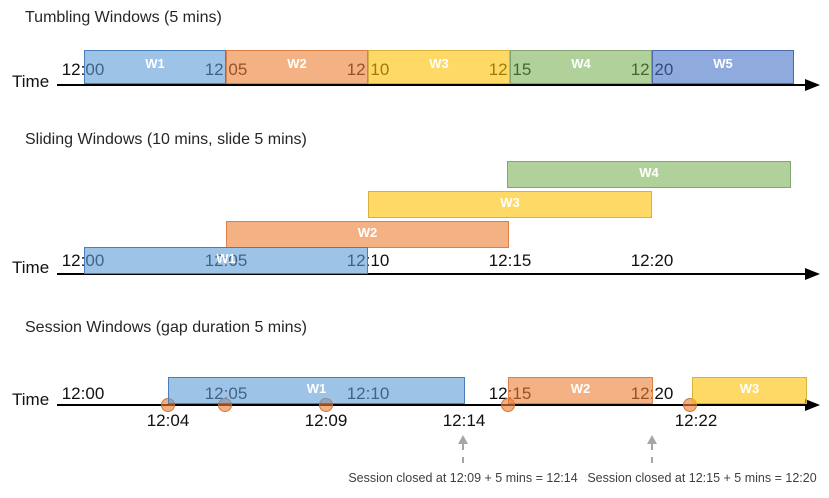 This screenshot has width=829, height=498. Describe the element at coordinates (31, 267) in the screenshot. I see `sliding-time-axis-label: Time` at that location.